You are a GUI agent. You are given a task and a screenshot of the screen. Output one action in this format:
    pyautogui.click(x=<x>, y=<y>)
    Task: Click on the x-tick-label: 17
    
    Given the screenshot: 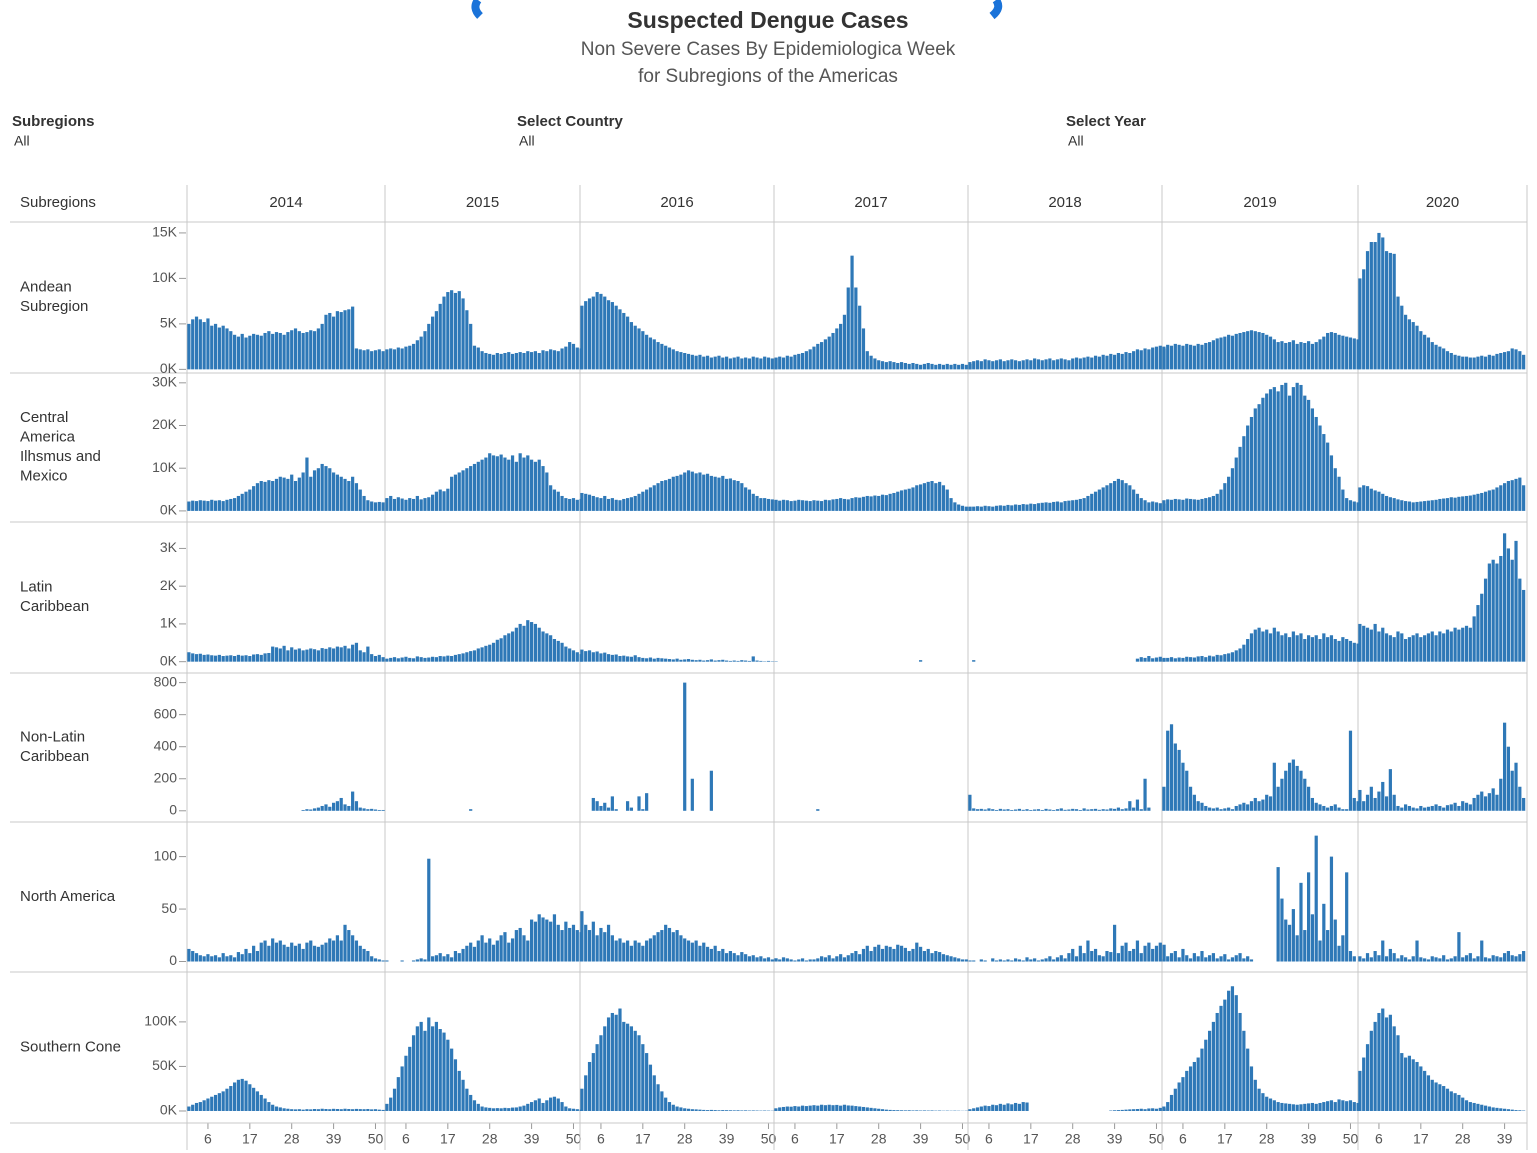 What is the action you would take?
    pyautogui.click(x=643, y=1139)
    